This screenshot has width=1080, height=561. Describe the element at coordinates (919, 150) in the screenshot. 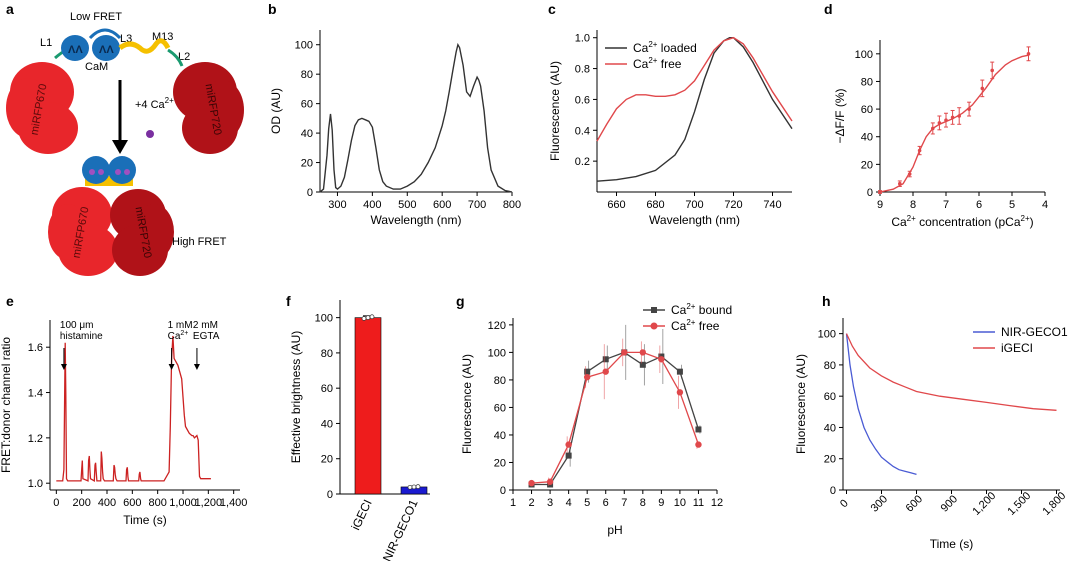

I see `d-data-point` at that location.